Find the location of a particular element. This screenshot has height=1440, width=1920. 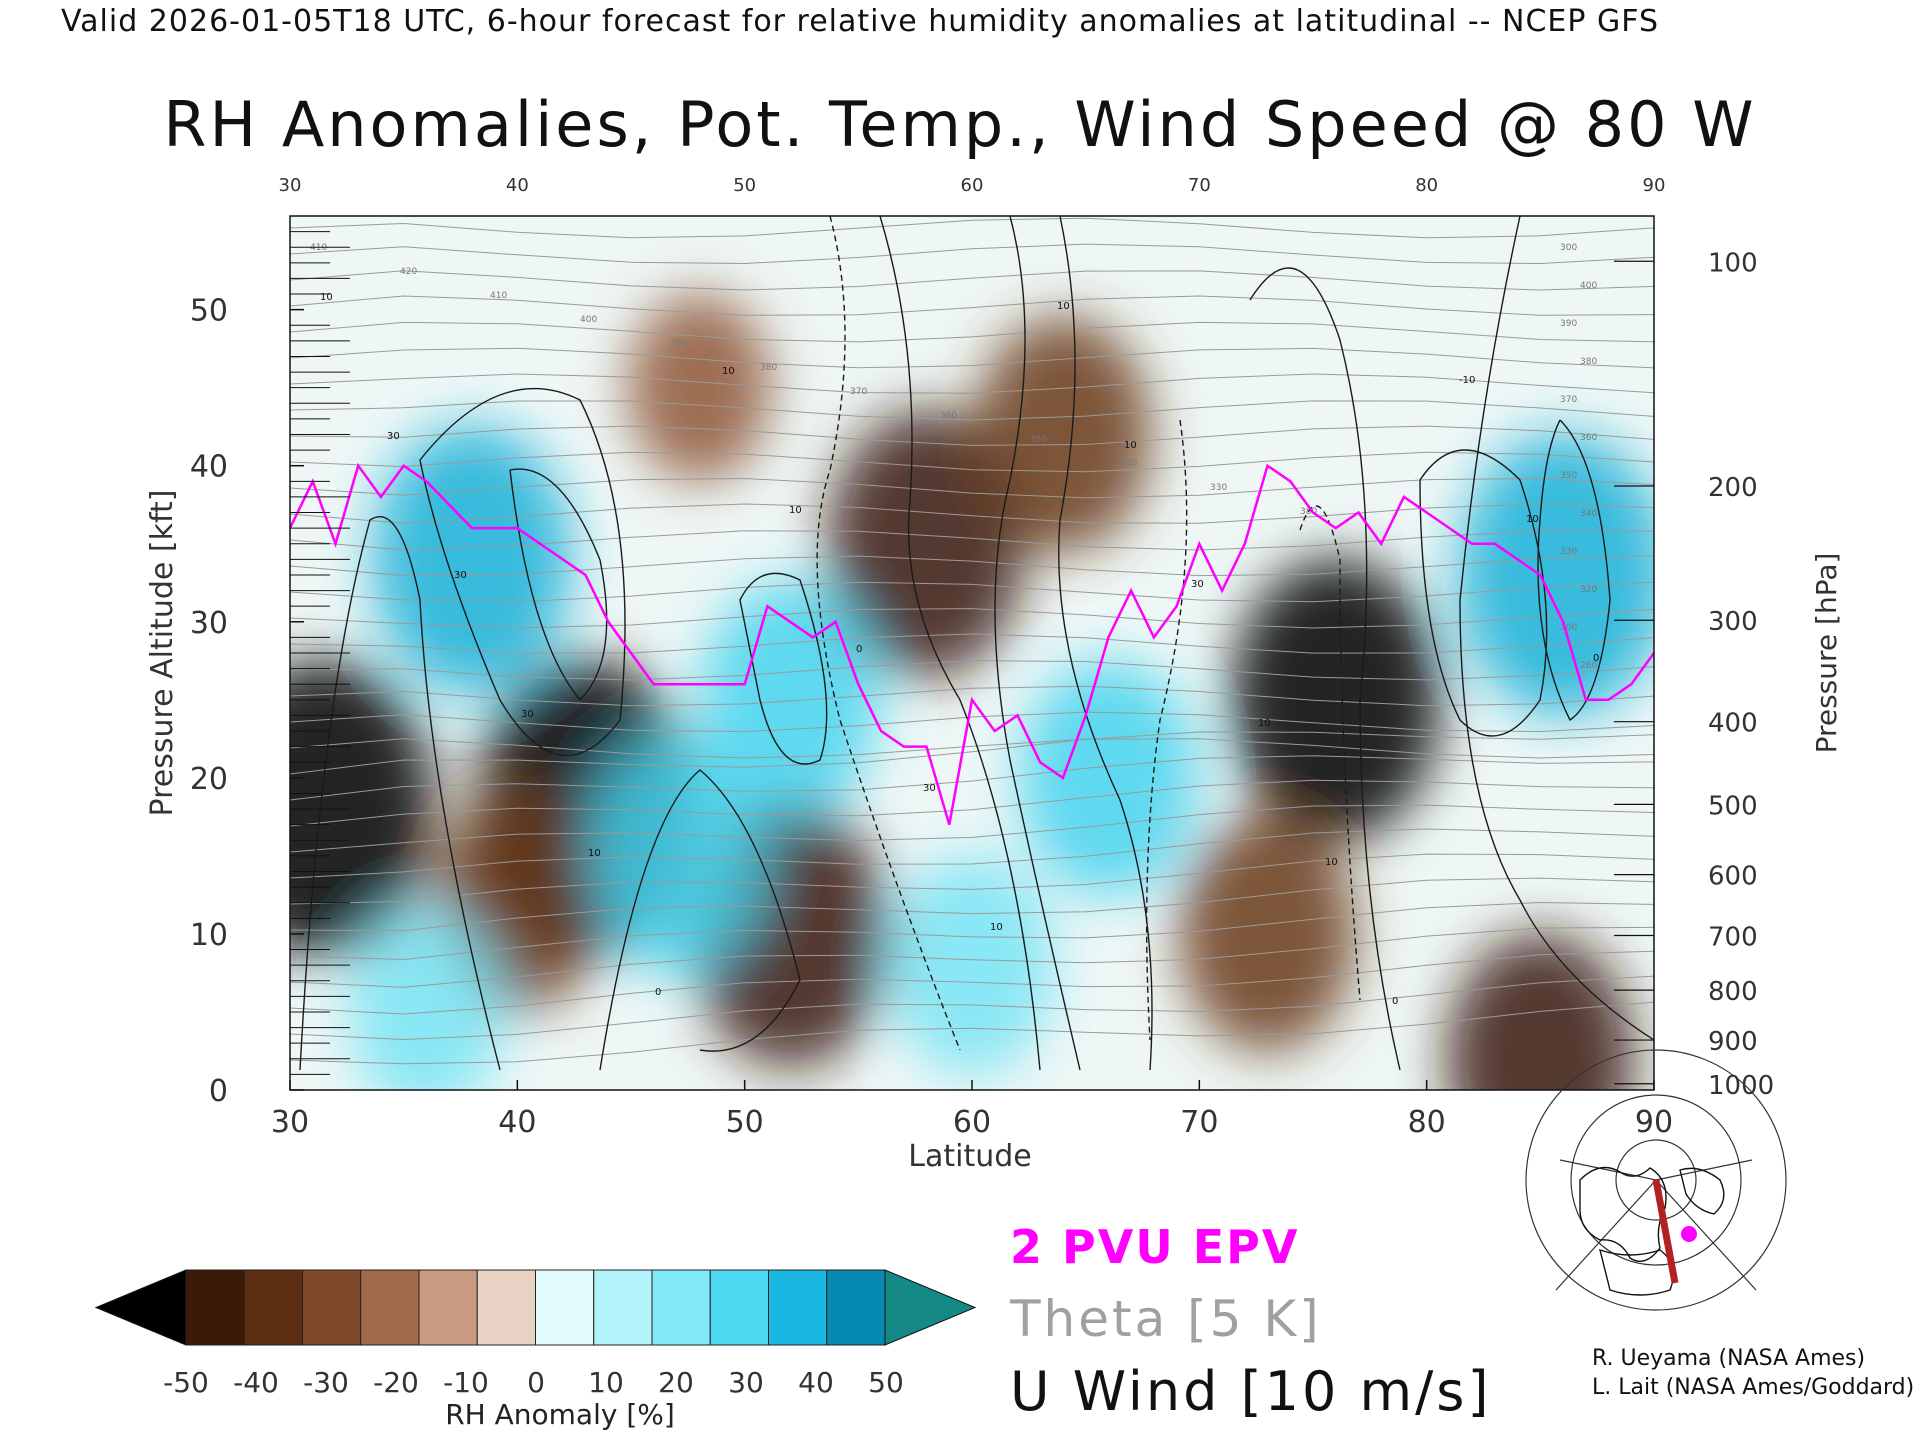

x-top-tick-label: 30 is located at coordinates (290, 185).